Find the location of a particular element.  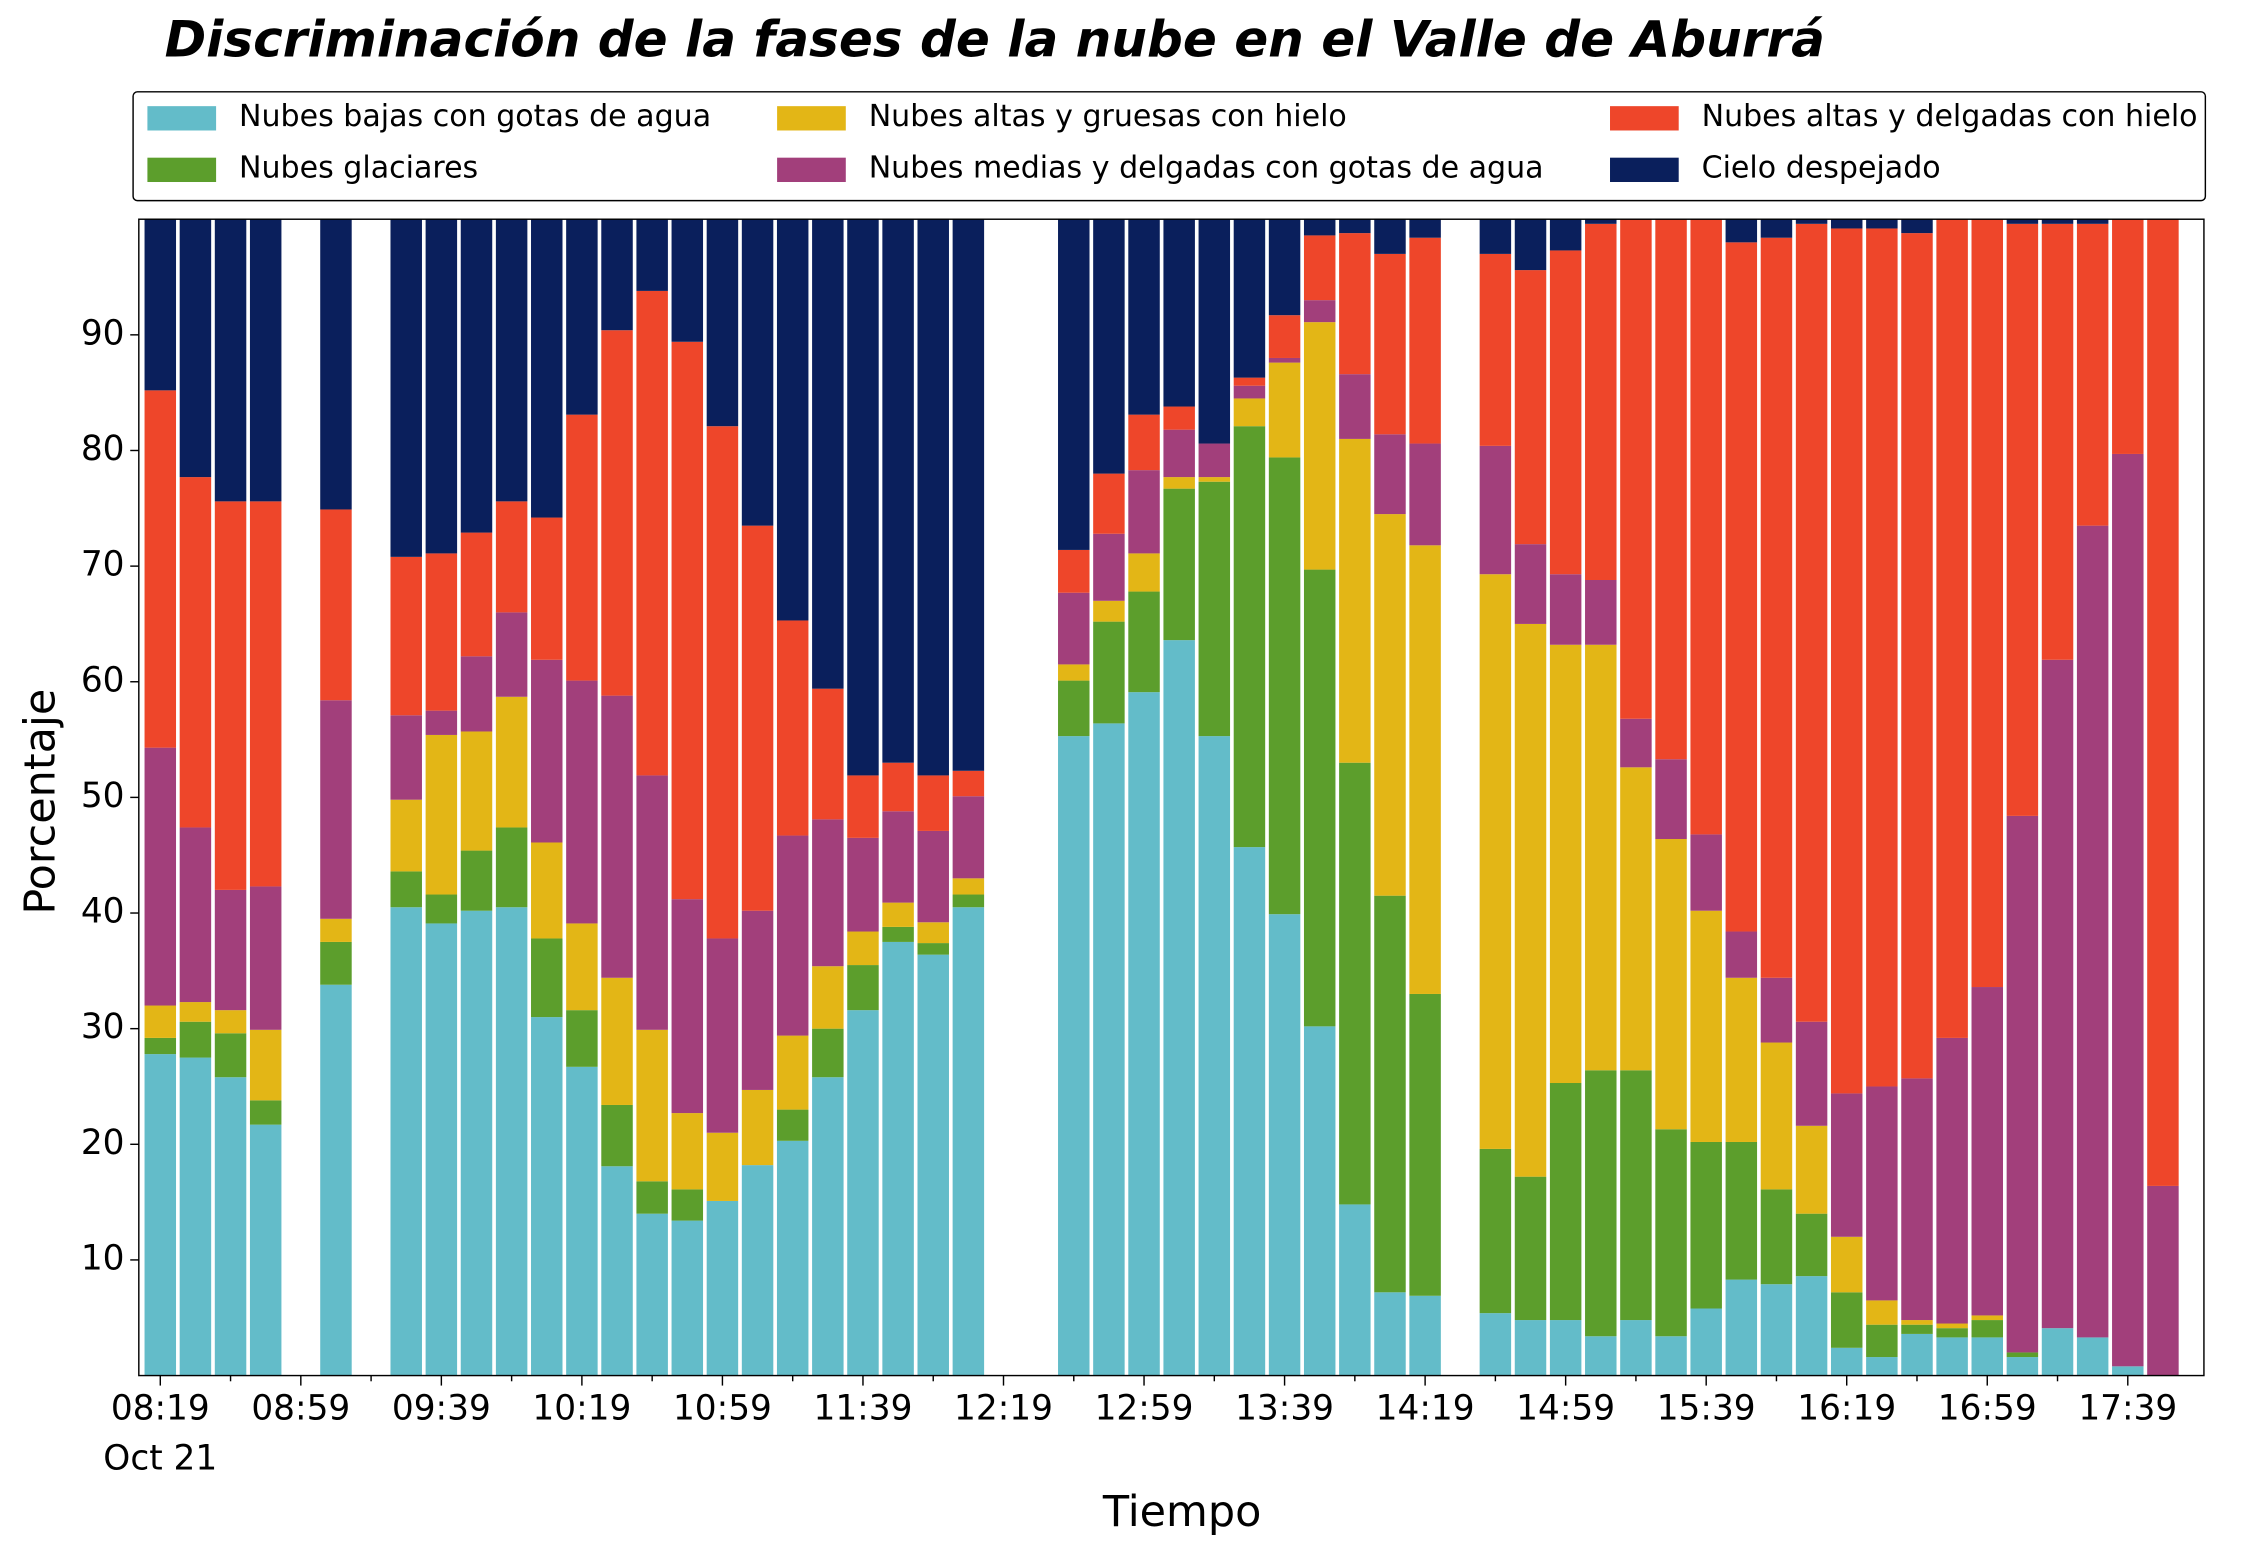

legend-label: Nubes altas y gruesas con hielo is located at coordinates (1108, 116).